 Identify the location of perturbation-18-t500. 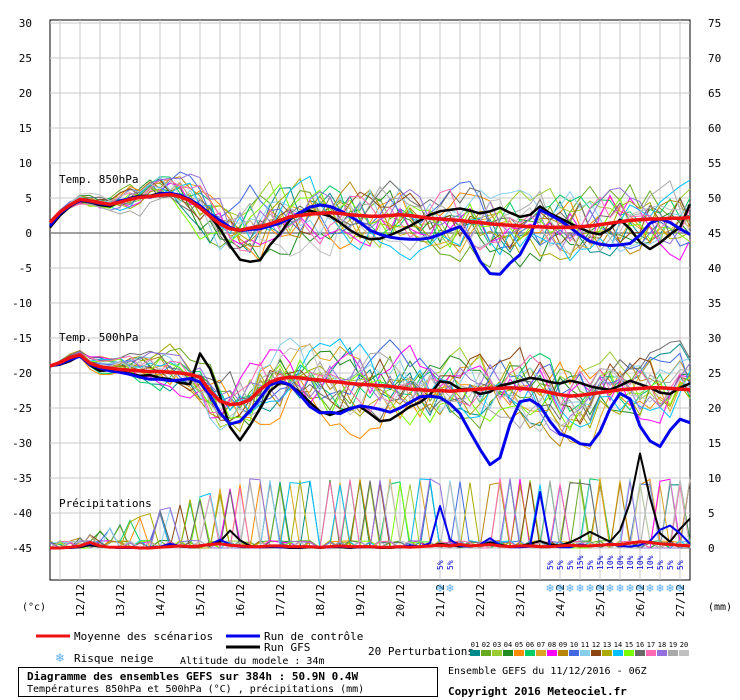
(370, 394).